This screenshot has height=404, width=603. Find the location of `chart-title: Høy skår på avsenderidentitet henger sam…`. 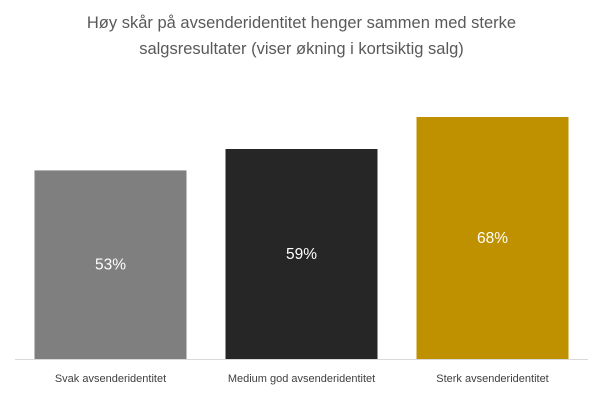

chart-title: Høy skår på avsenderidentitet henger sam… is located at coordinates (301, 36).